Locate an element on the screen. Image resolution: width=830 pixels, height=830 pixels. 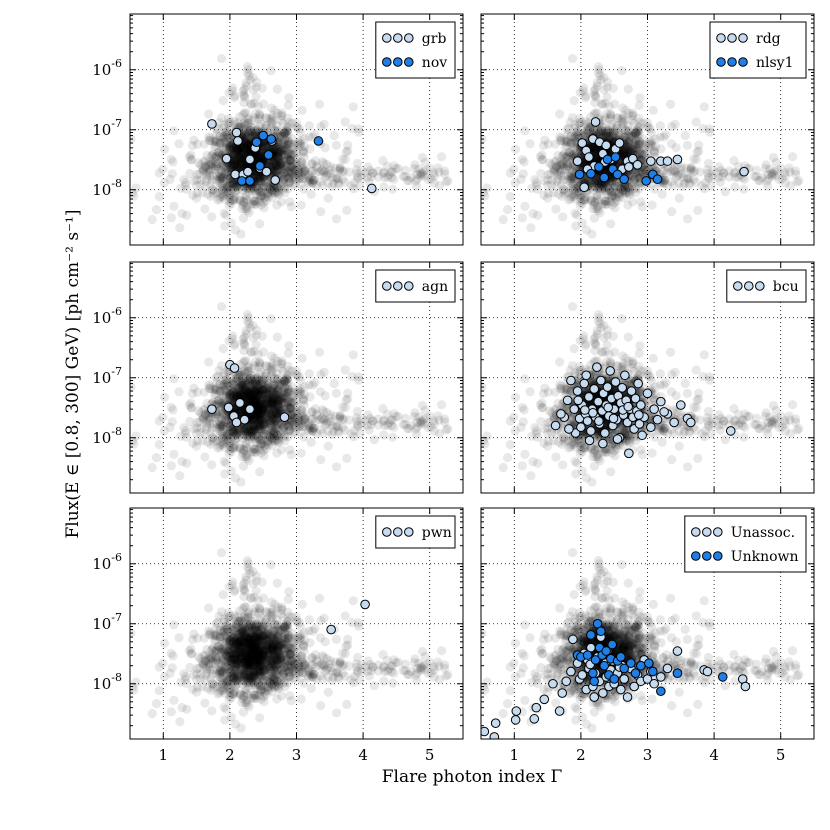
point-nov is located at coordinates (268, 155).